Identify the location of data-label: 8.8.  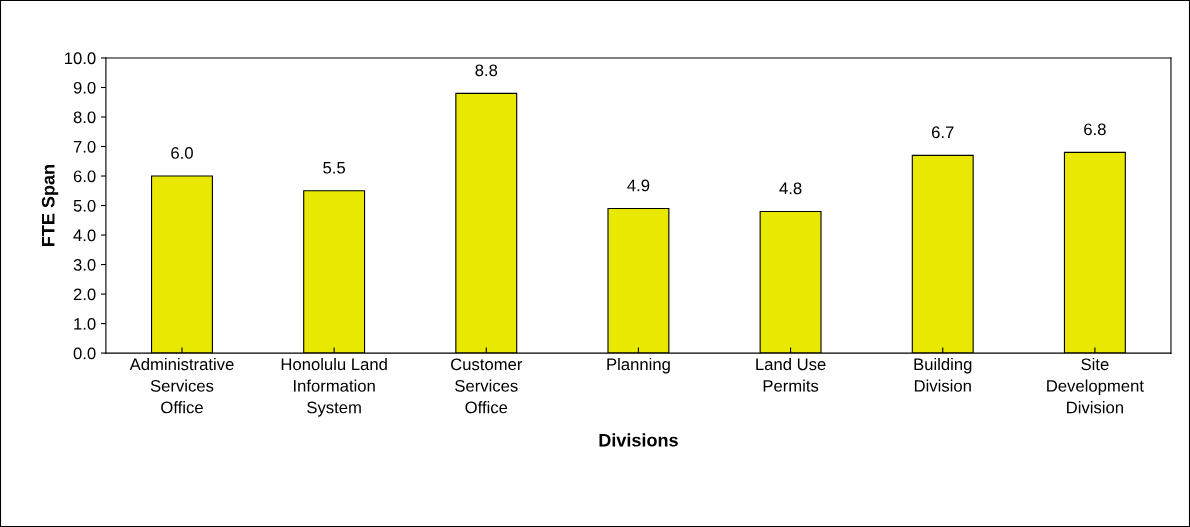
(486, 70).